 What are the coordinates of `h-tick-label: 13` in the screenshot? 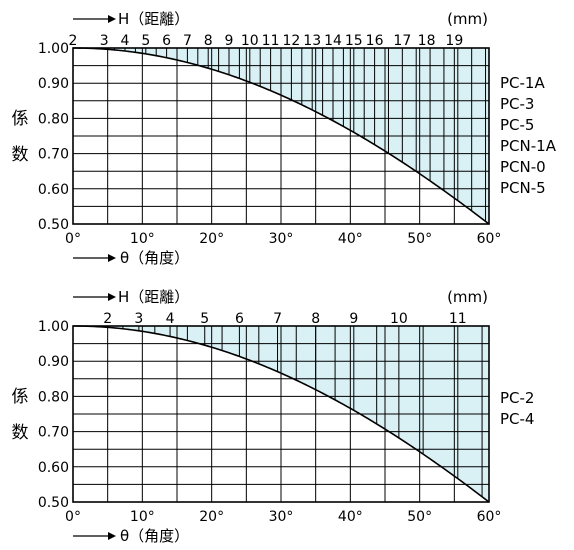 It's located at (312, 41).